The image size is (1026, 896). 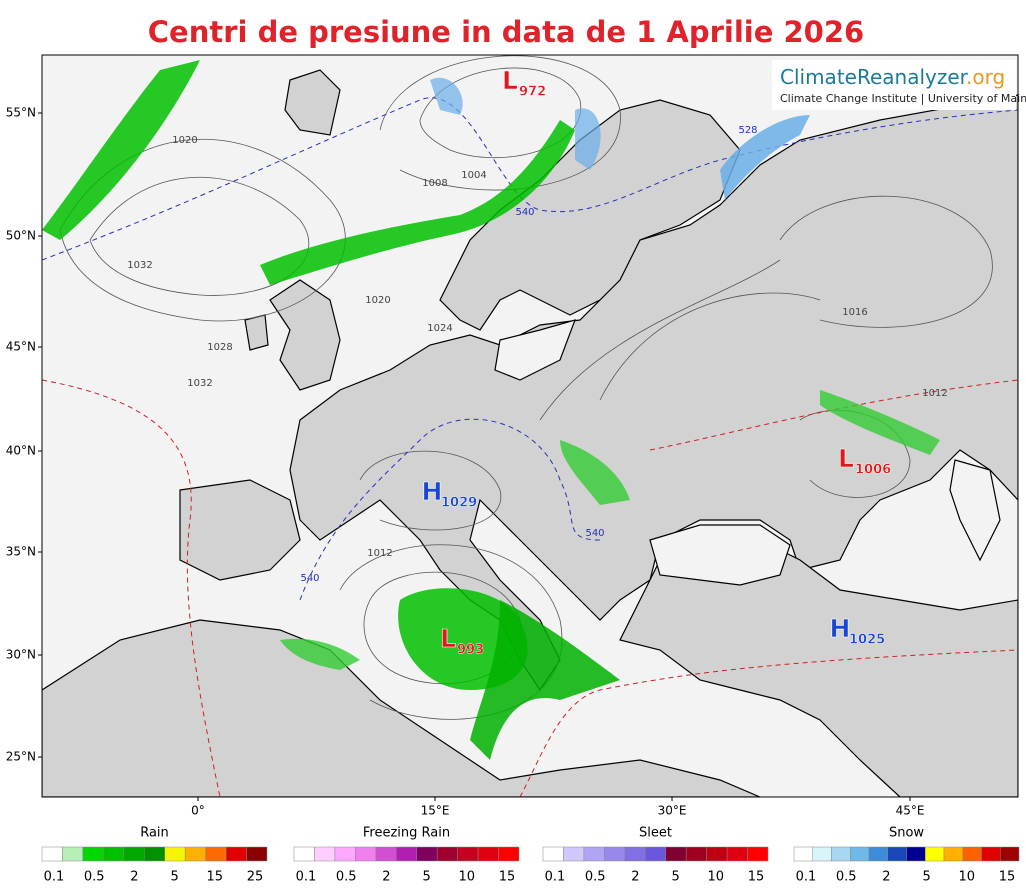 I want to click on logo-box, so click(x=894, y=85).